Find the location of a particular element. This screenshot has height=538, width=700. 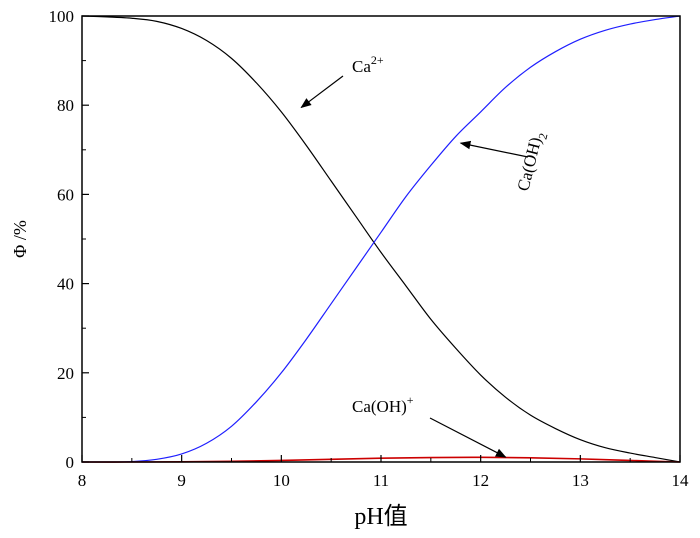

annotation-label: Ca(OH)2 is located at coordinates (531, 161).